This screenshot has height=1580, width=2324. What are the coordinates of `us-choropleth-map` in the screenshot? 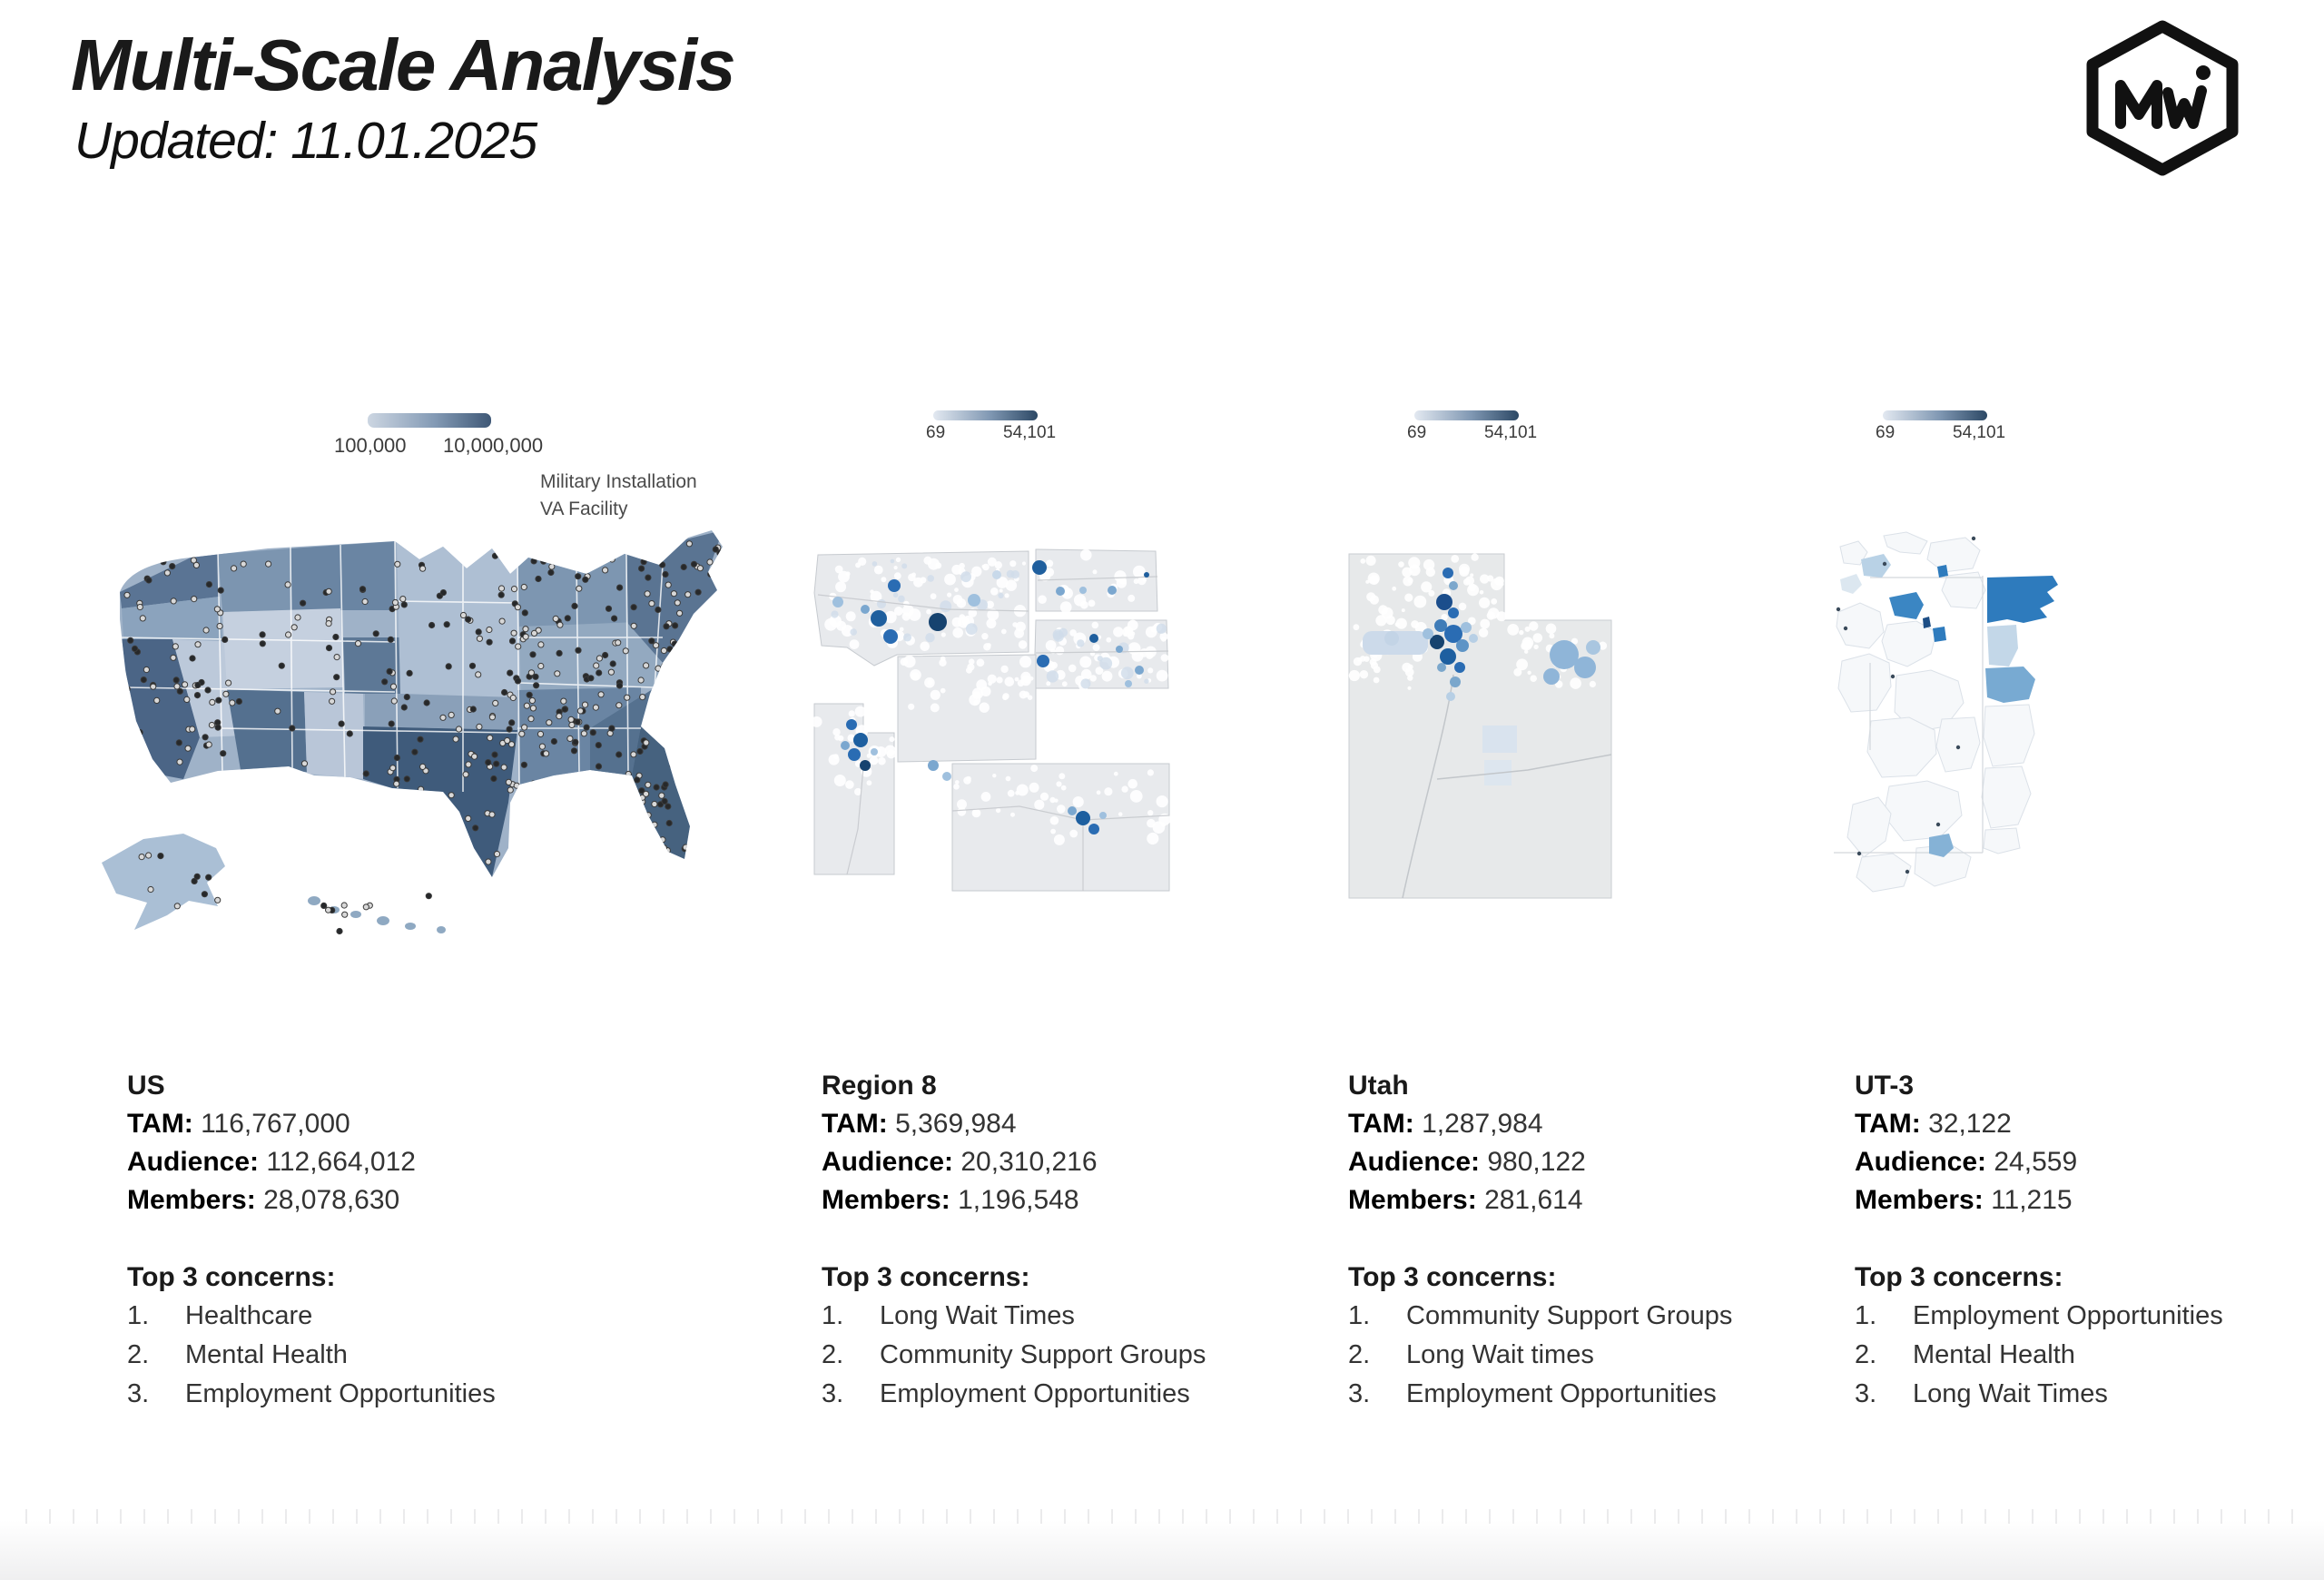 It's located at (412, 732).